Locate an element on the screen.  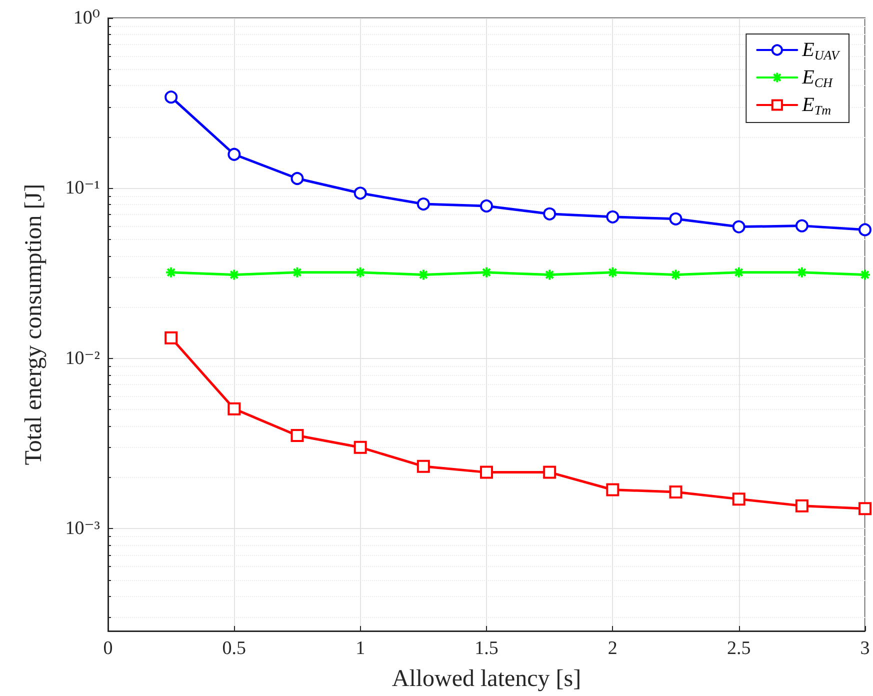
y-tick-label: 10⁰ is located at coordinates (86, 18).